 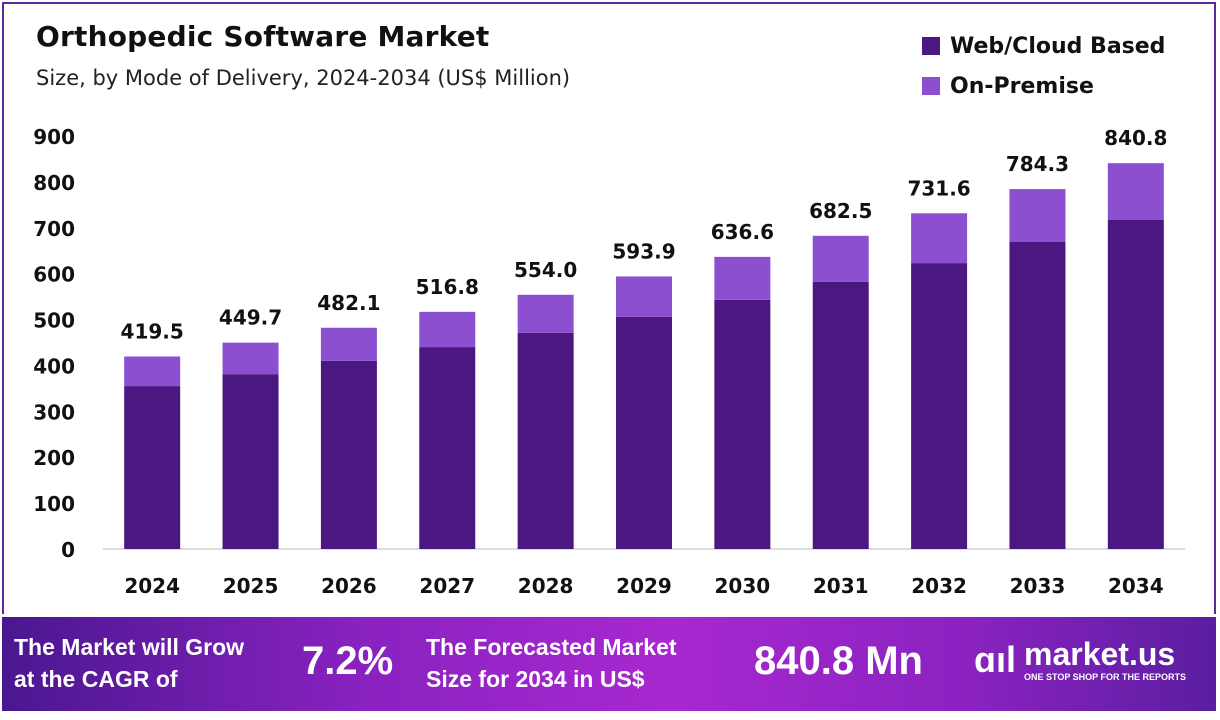 What do you see at coordinates (840, 258) in the screenshot?
I see `bar-on-premise-2031` at bounding box center [840, 258].